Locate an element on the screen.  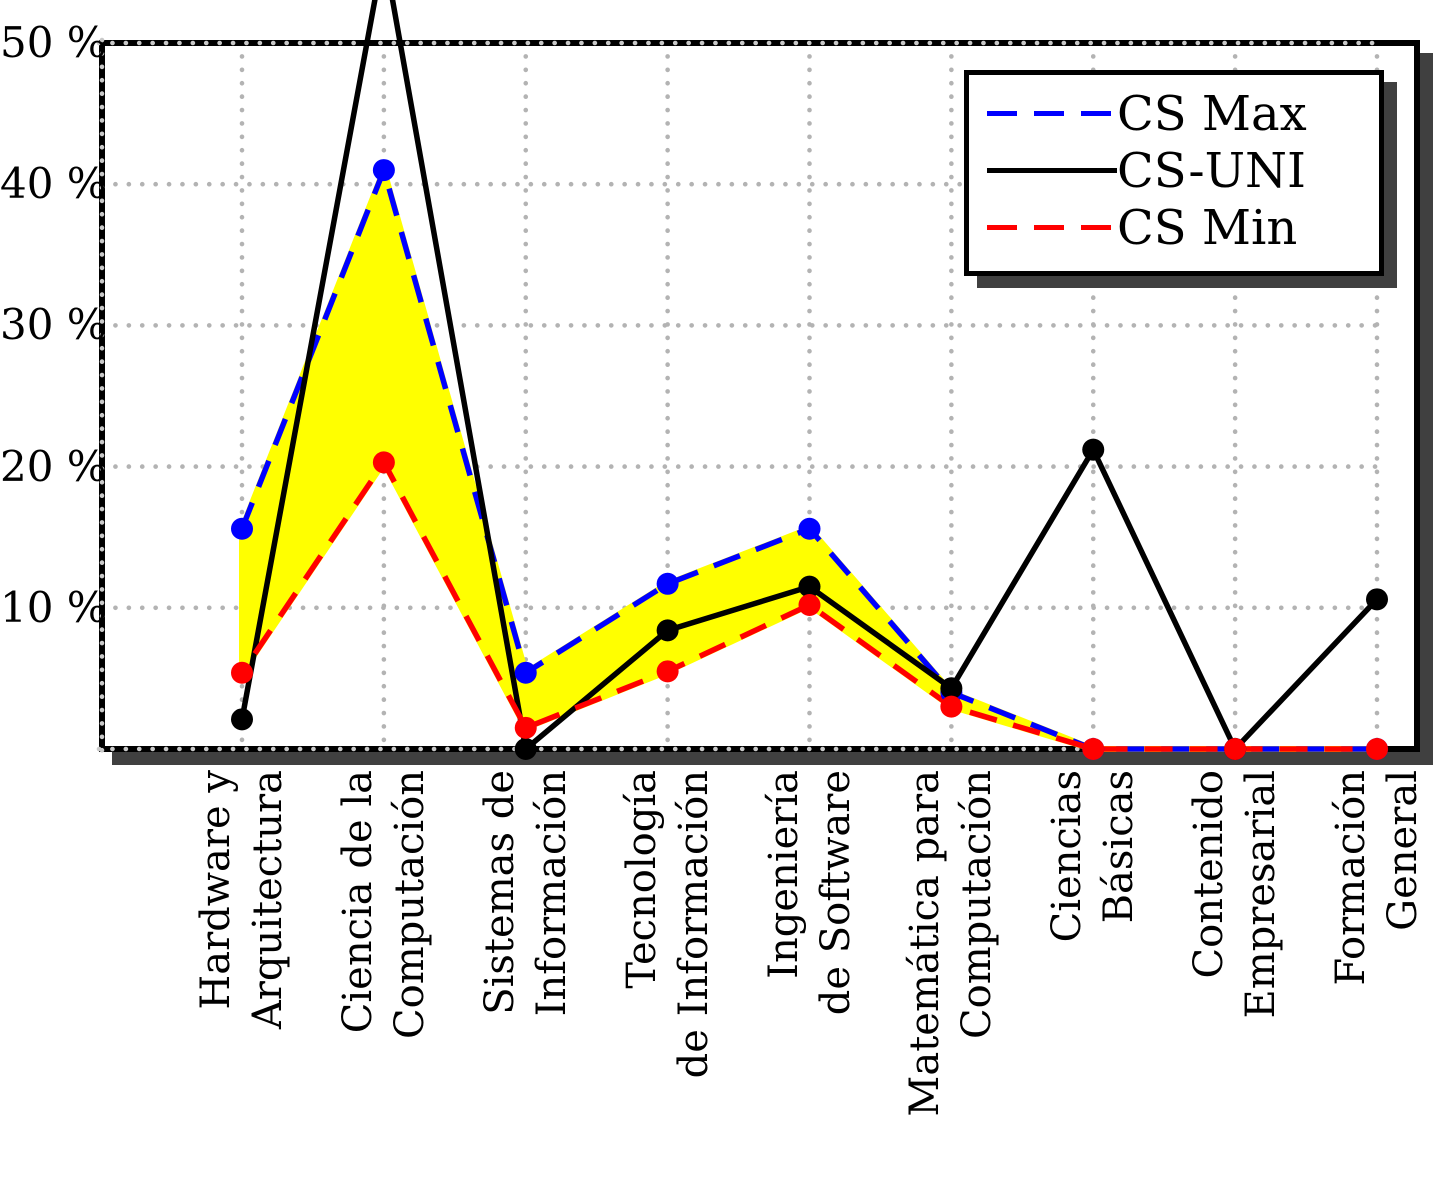
y-tick-label: 30 % is located at coordinates (53, 325).